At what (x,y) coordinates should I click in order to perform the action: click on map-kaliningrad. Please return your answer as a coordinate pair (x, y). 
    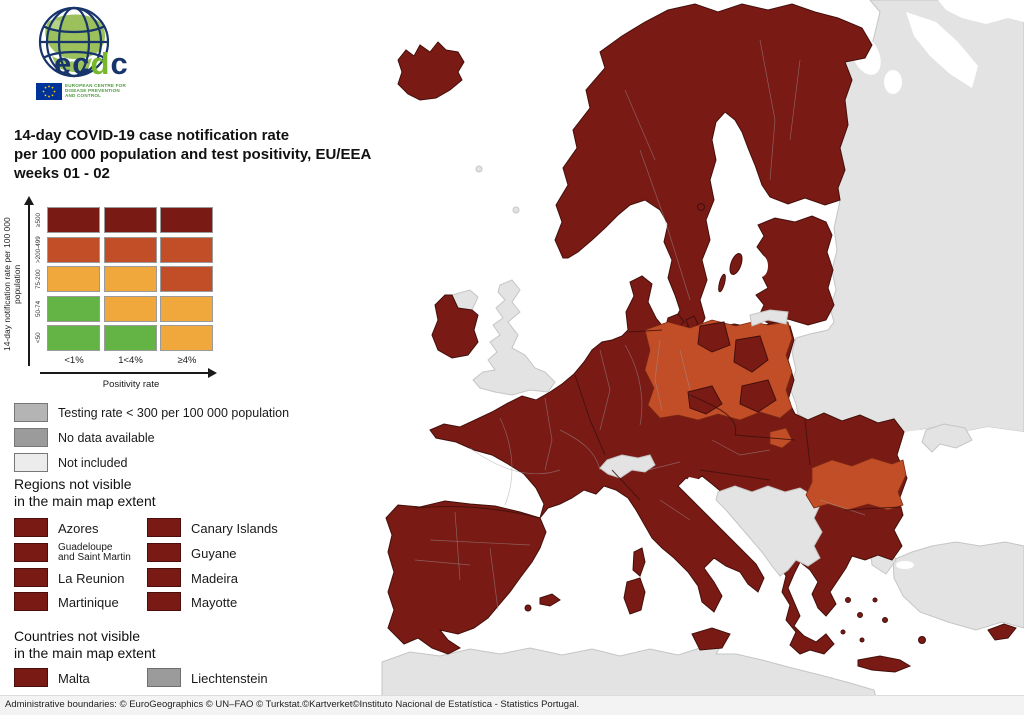
    Looking at the image, I should click on (769, 318).